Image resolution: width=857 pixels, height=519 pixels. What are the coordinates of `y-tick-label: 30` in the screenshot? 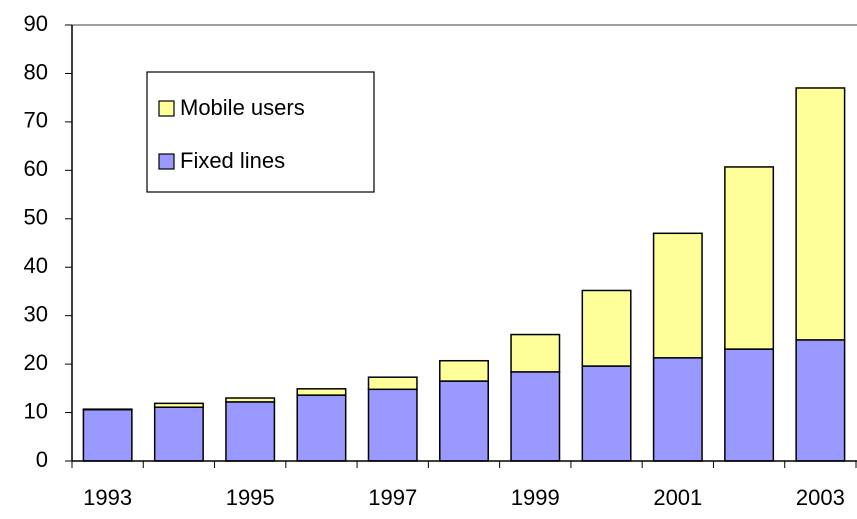 It's located at (36, 313).